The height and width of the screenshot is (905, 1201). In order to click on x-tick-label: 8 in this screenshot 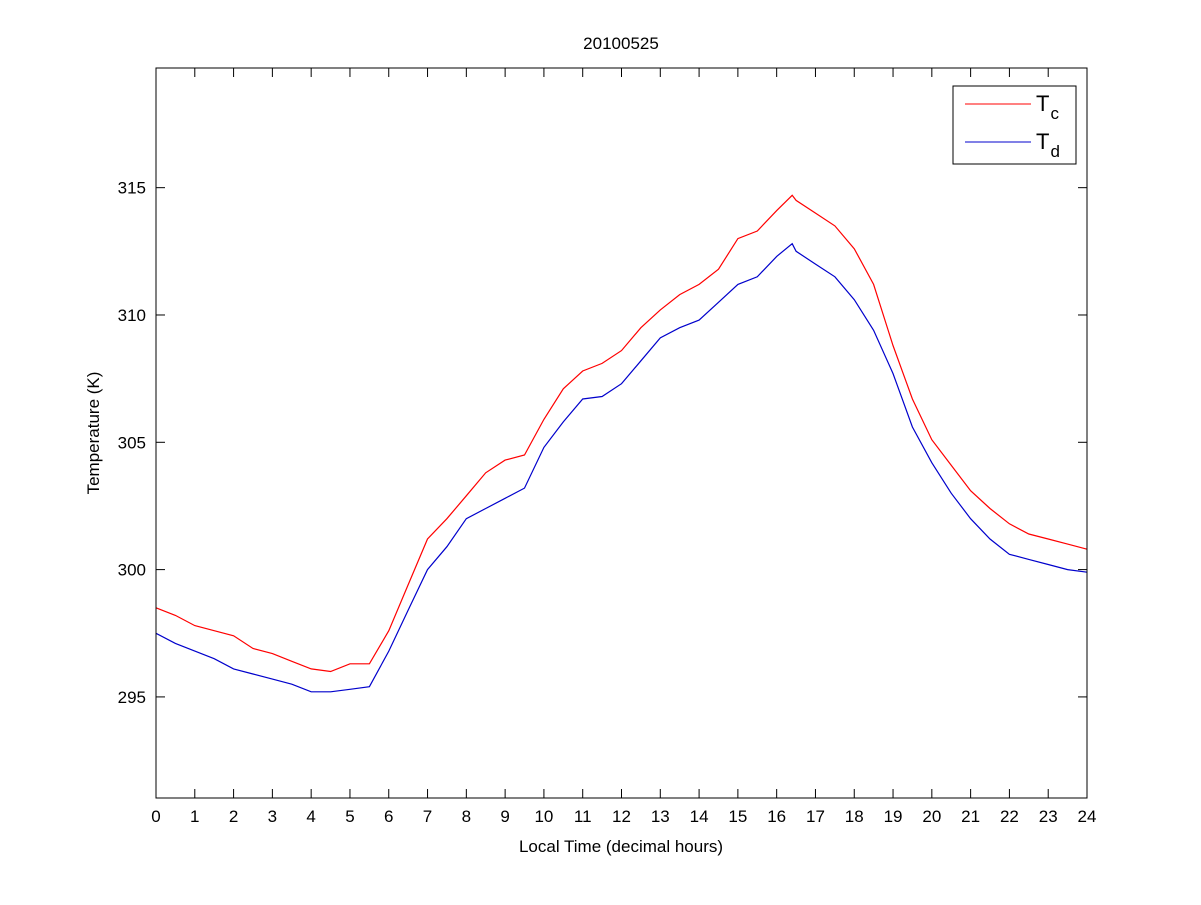, I will do `click(466, 816)`.